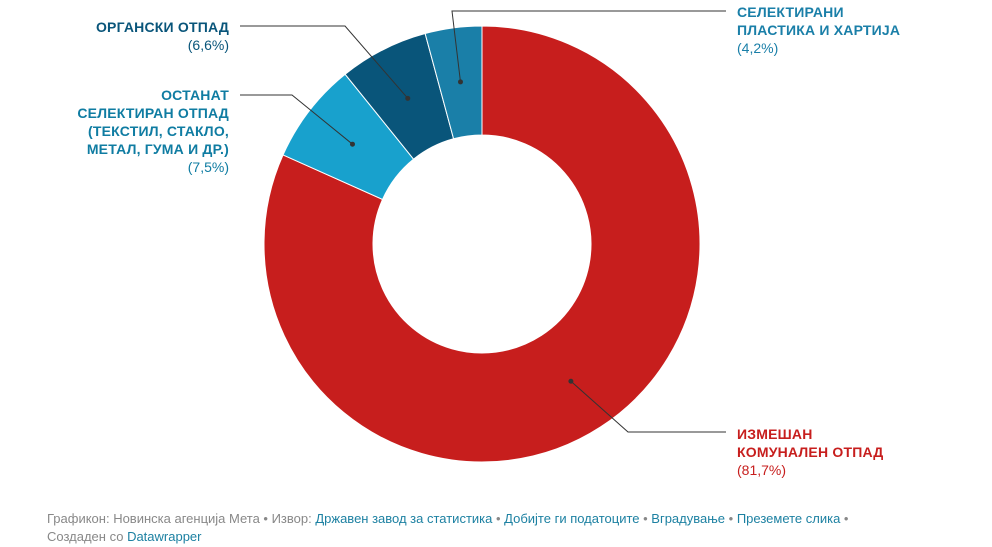 The height and width of the screenshot is (547, 992). What do you see at coordinates (157, 149) in the screenshot?
I see `slice-label-other-selected-line-4: МЕТАЛ, ГУМА И ДР.)` at bounding box center [157, 149].